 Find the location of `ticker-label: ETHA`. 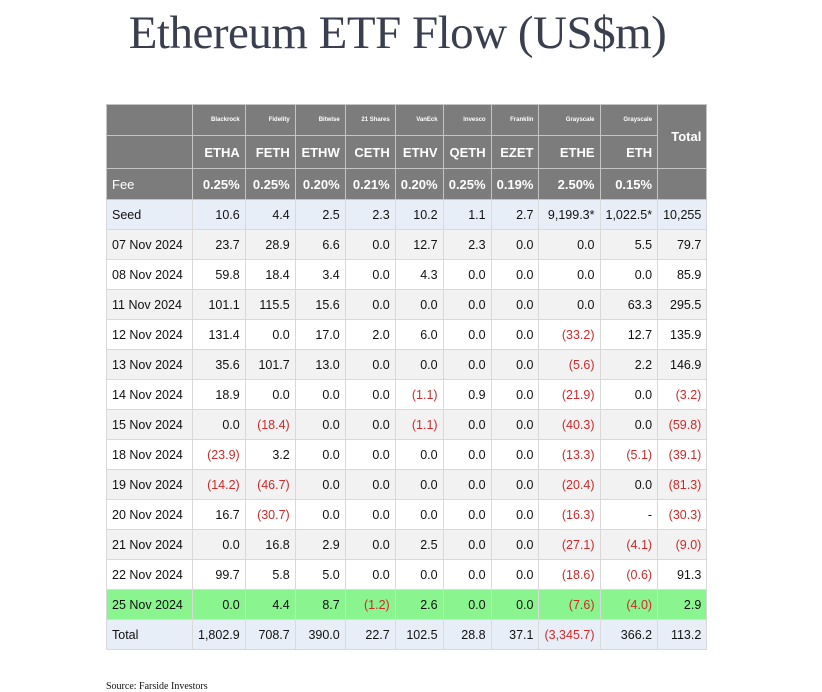

ticker-label: ETHA is located at coordinates (219, 152).